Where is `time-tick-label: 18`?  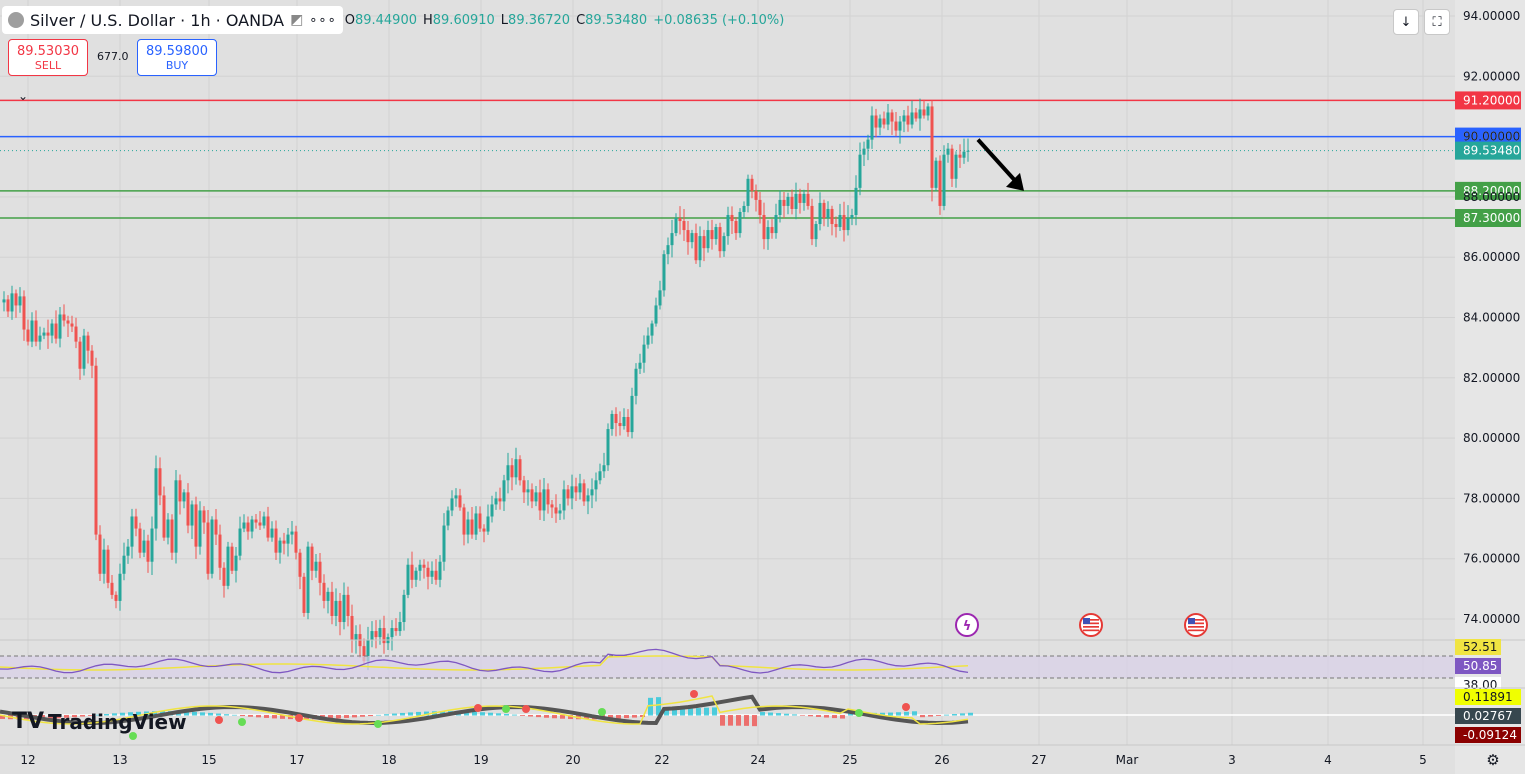
time-tick-label: 18 is located at coordinates (388, 760).